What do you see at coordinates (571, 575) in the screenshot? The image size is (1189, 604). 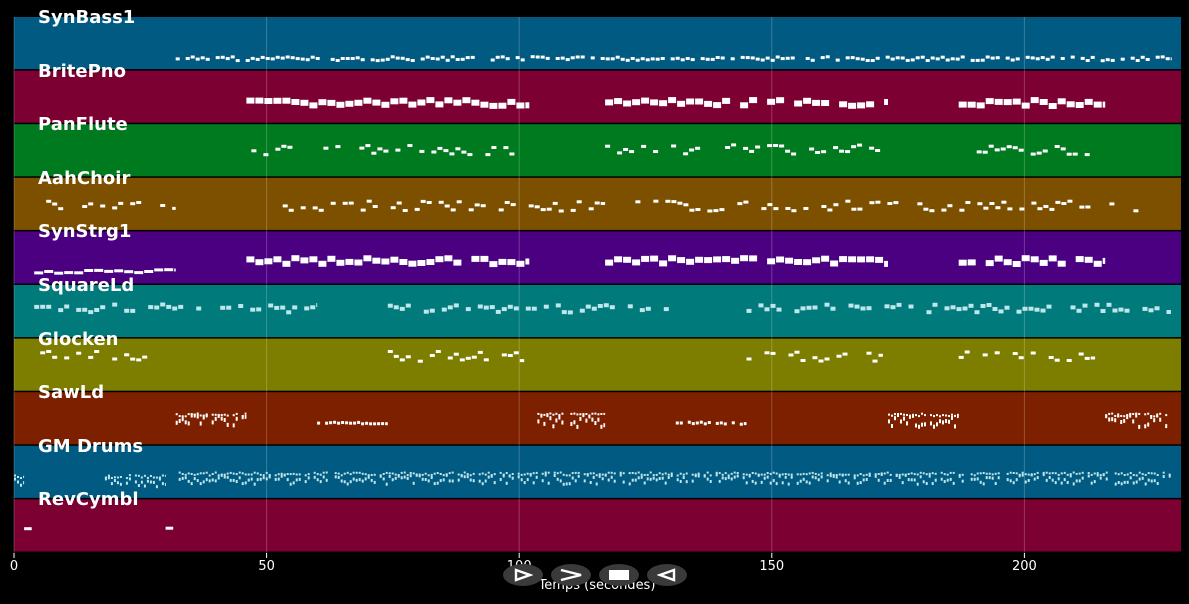 I see `fast-forward-button` at bounding box center [571, 575].